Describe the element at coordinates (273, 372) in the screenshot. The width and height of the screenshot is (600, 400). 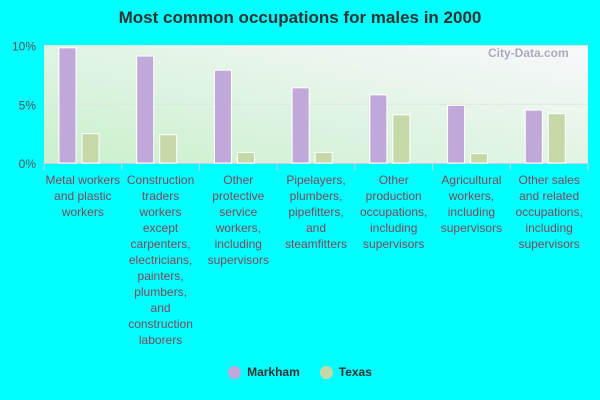
I see `legend-label: Markham` at that location.